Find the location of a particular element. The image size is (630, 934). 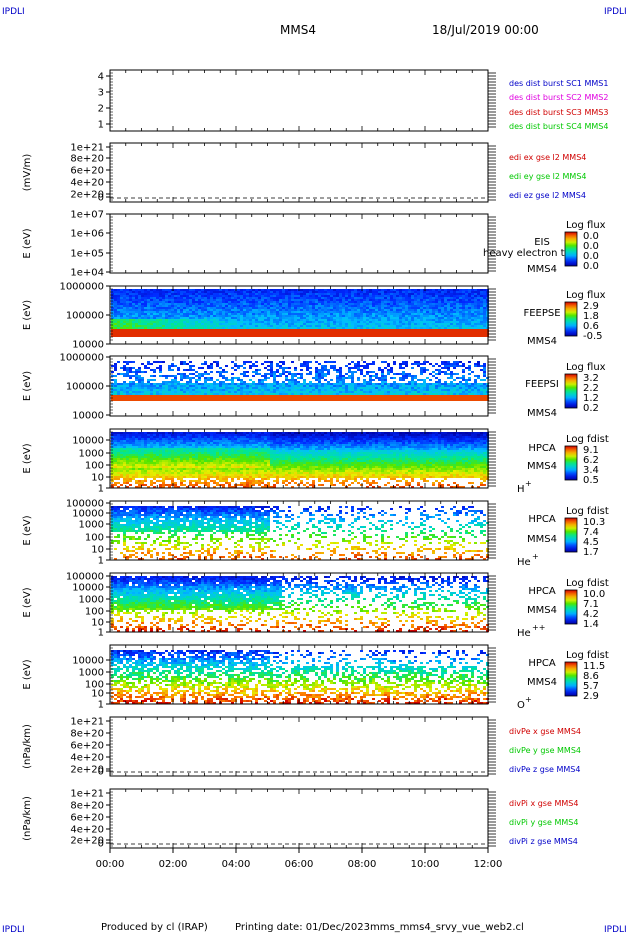

footer-printing-date: Printing date: 01/Dec/2023 is located at coordinates (302, 927).